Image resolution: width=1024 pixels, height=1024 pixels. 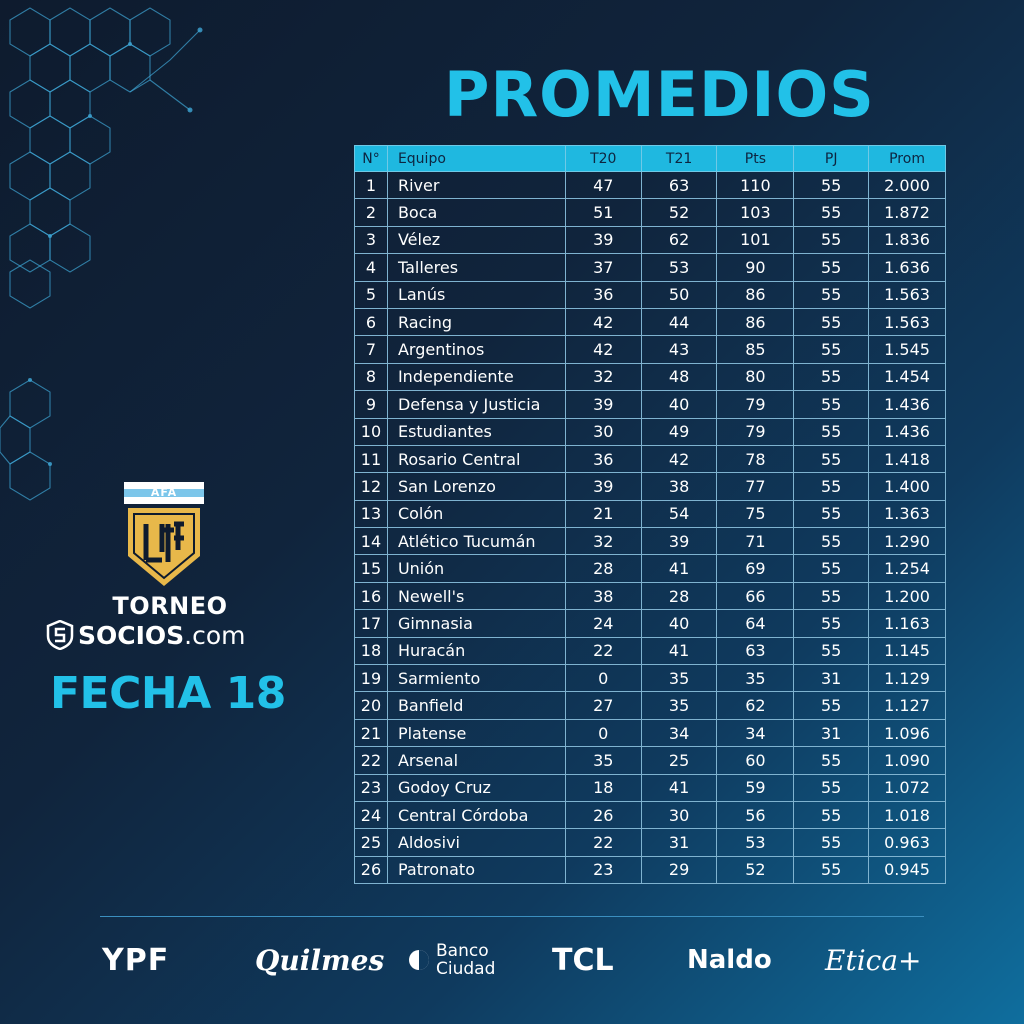 I want to click on sponsor-banco-ciudad: Banco Ciudad, so click(x=451, y=960).